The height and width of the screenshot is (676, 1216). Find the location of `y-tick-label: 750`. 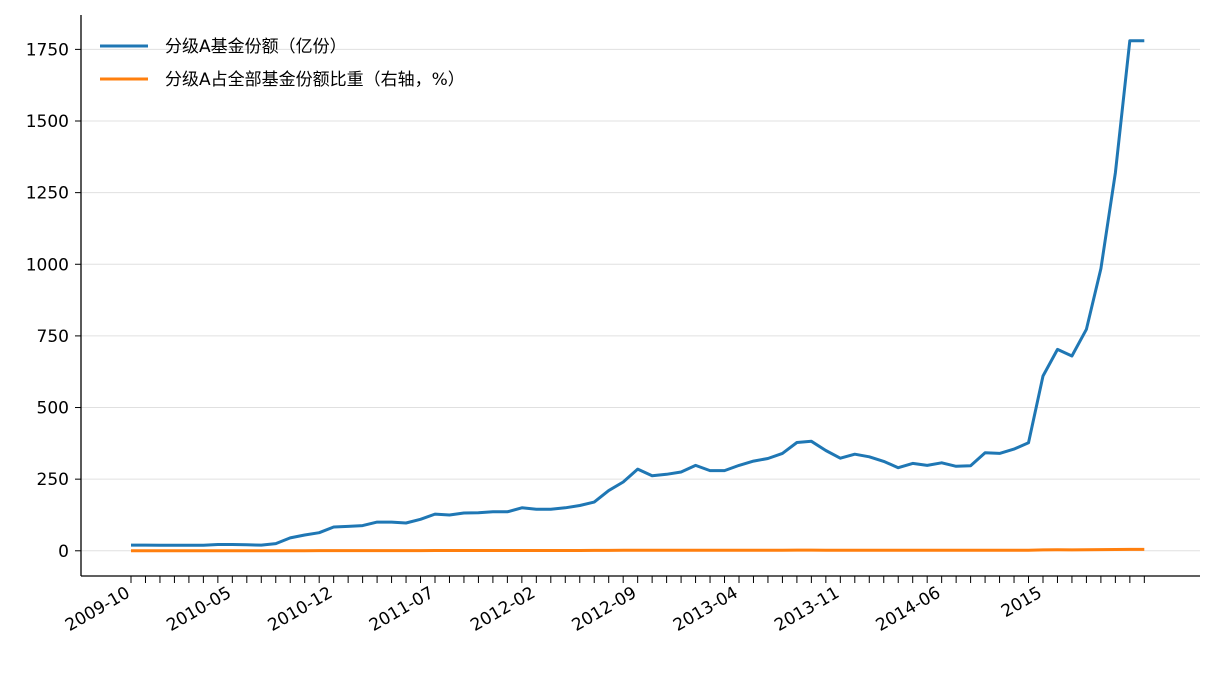

y-tick-label: 750 is located at coordinates (53, 337).